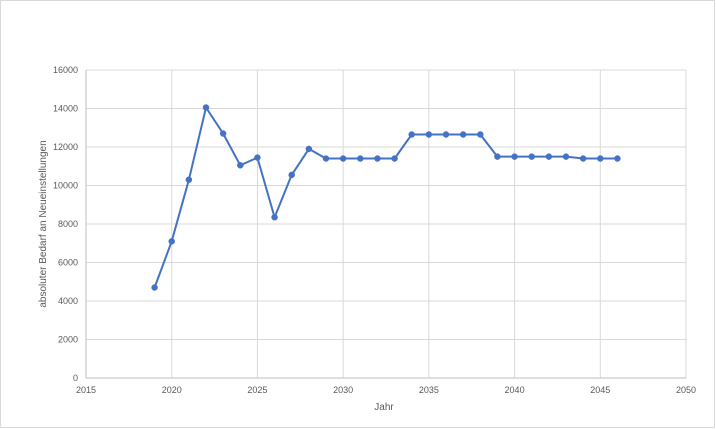 This screenshot has height=429, width=716. Describe the element at coordinates (68, 340) in the screenshot. I see `y-tick-label: 2000` at that location.